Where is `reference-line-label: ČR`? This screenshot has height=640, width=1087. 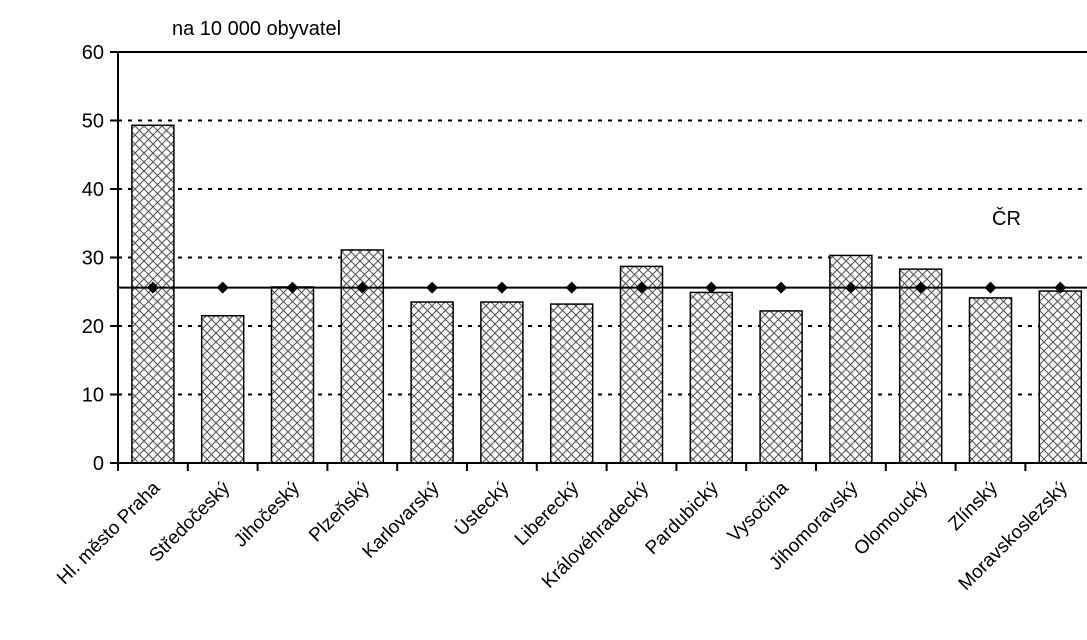 reference-line-label: ČR is located at coordinates (1006, 218).